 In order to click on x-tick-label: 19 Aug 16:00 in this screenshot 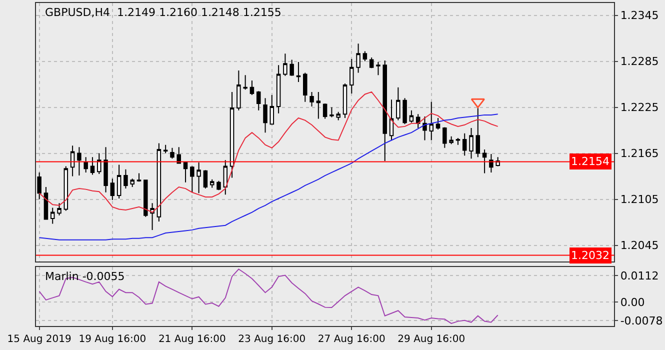, I will do `click(112, 340)`.